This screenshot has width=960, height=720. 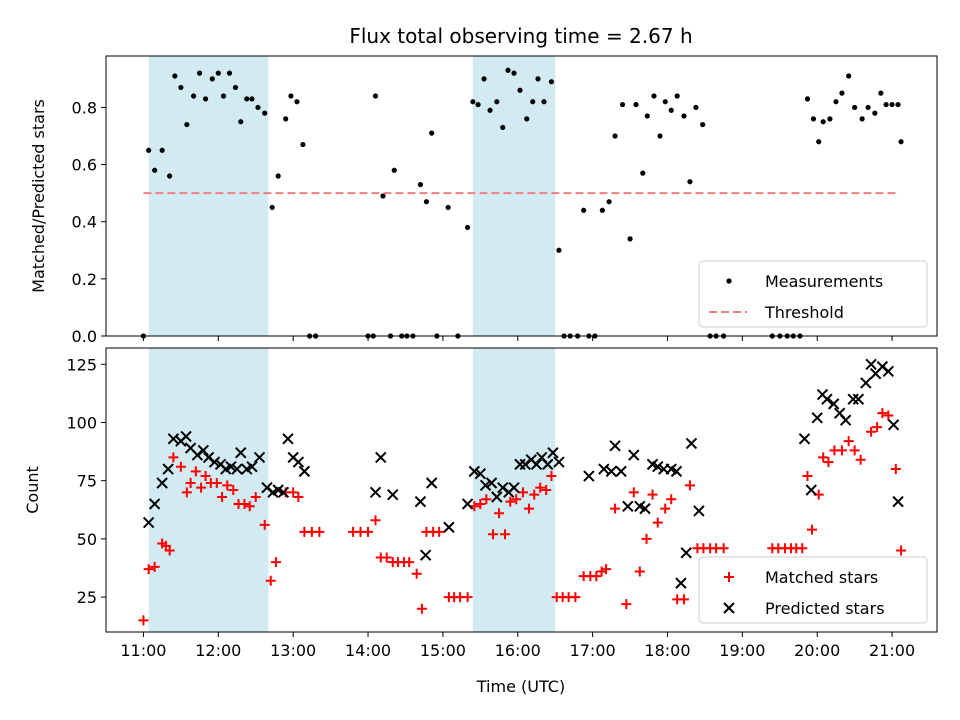 What do you see at coordinates (208, 490) in the screenshot?
I see `bottom-shaded-interval` at bounding box center [208, 490].